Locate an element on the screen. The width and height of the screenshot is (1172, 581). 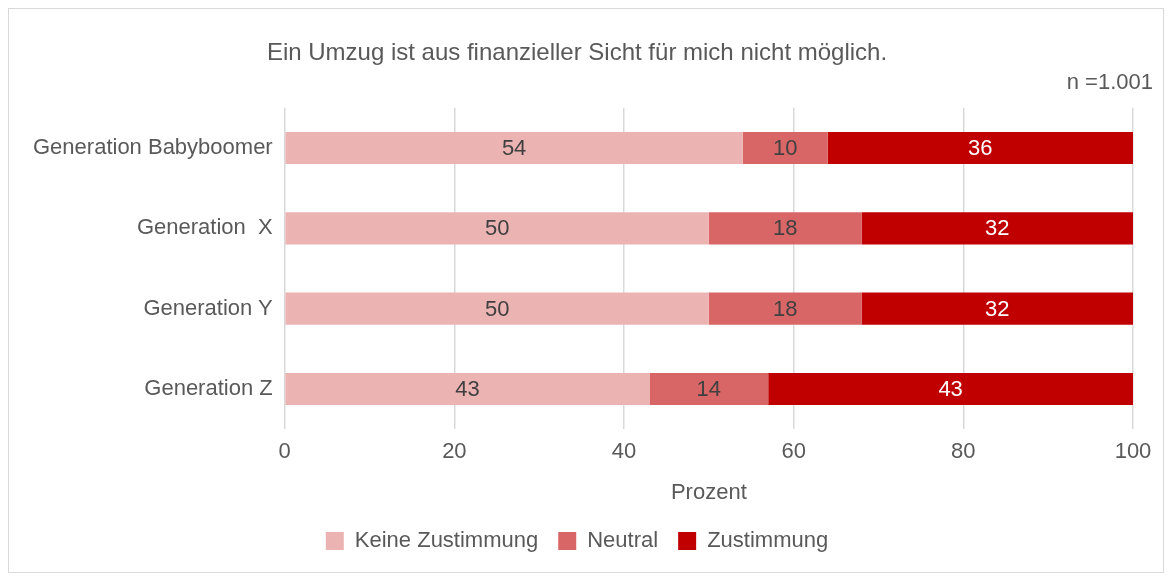
legend-label: Neutral is located at coordinates (623, 540).